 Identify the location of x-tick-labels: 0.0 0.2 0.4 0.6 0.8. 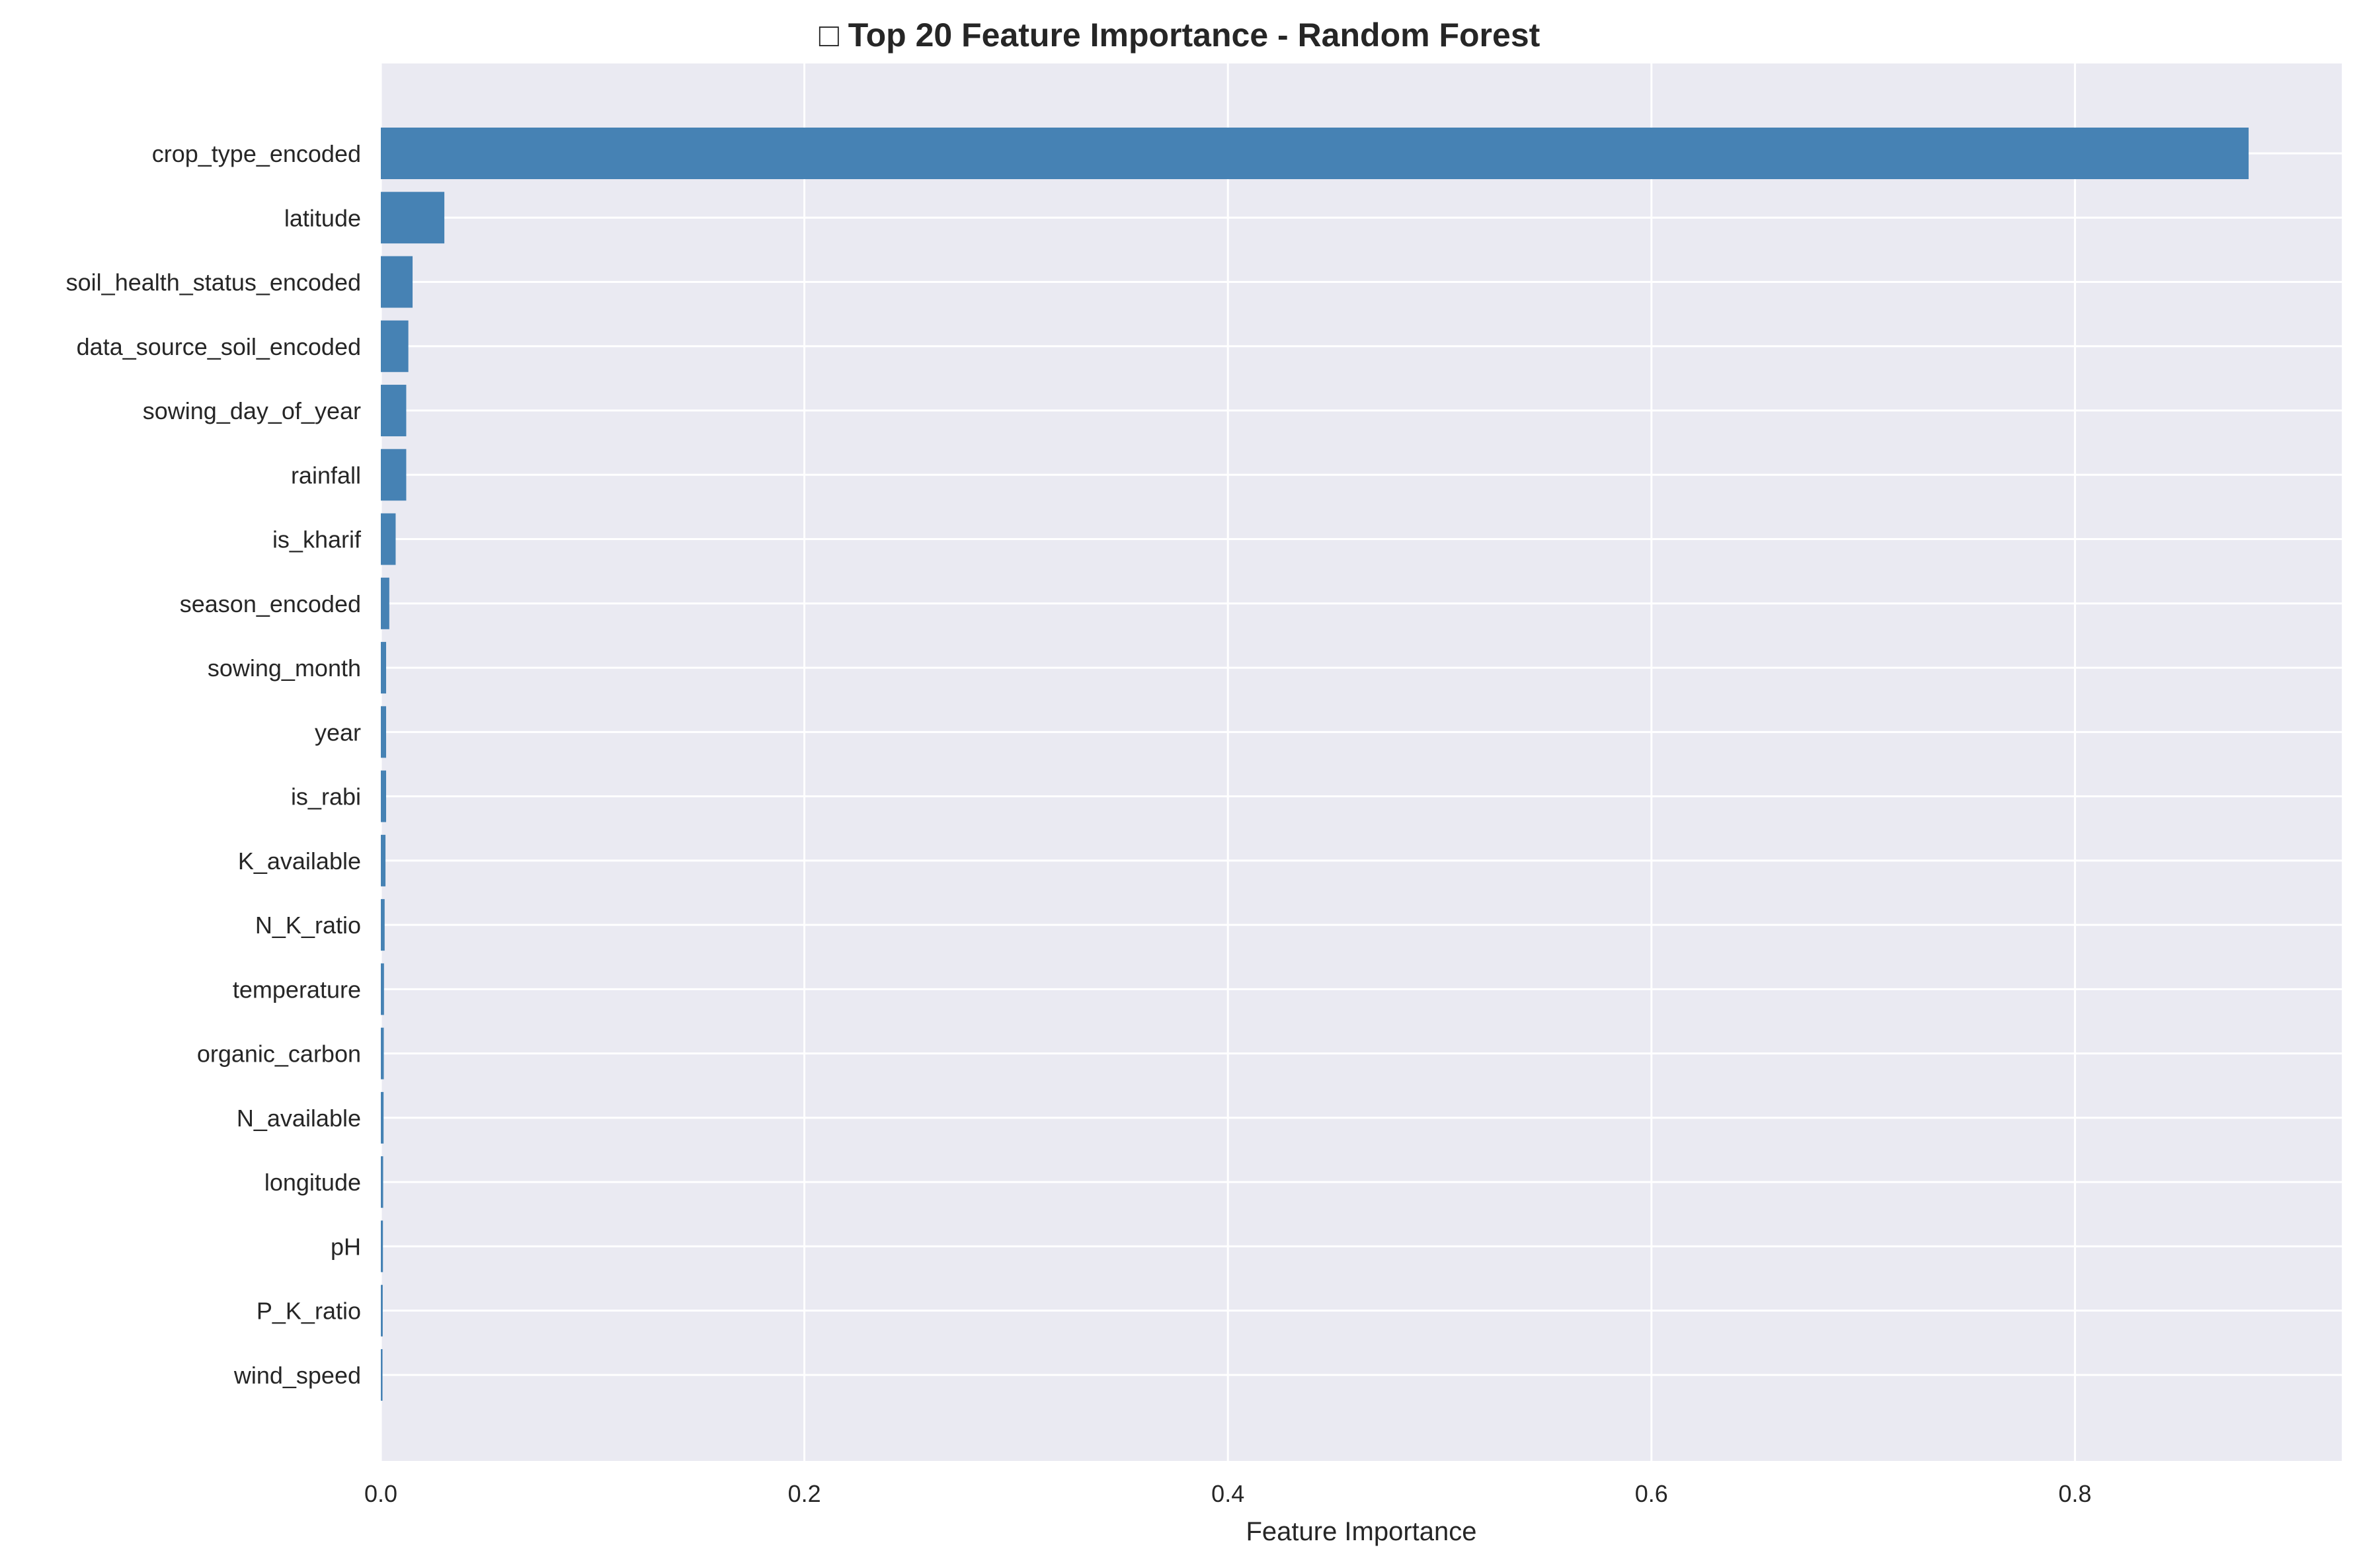
(1227, 1493).